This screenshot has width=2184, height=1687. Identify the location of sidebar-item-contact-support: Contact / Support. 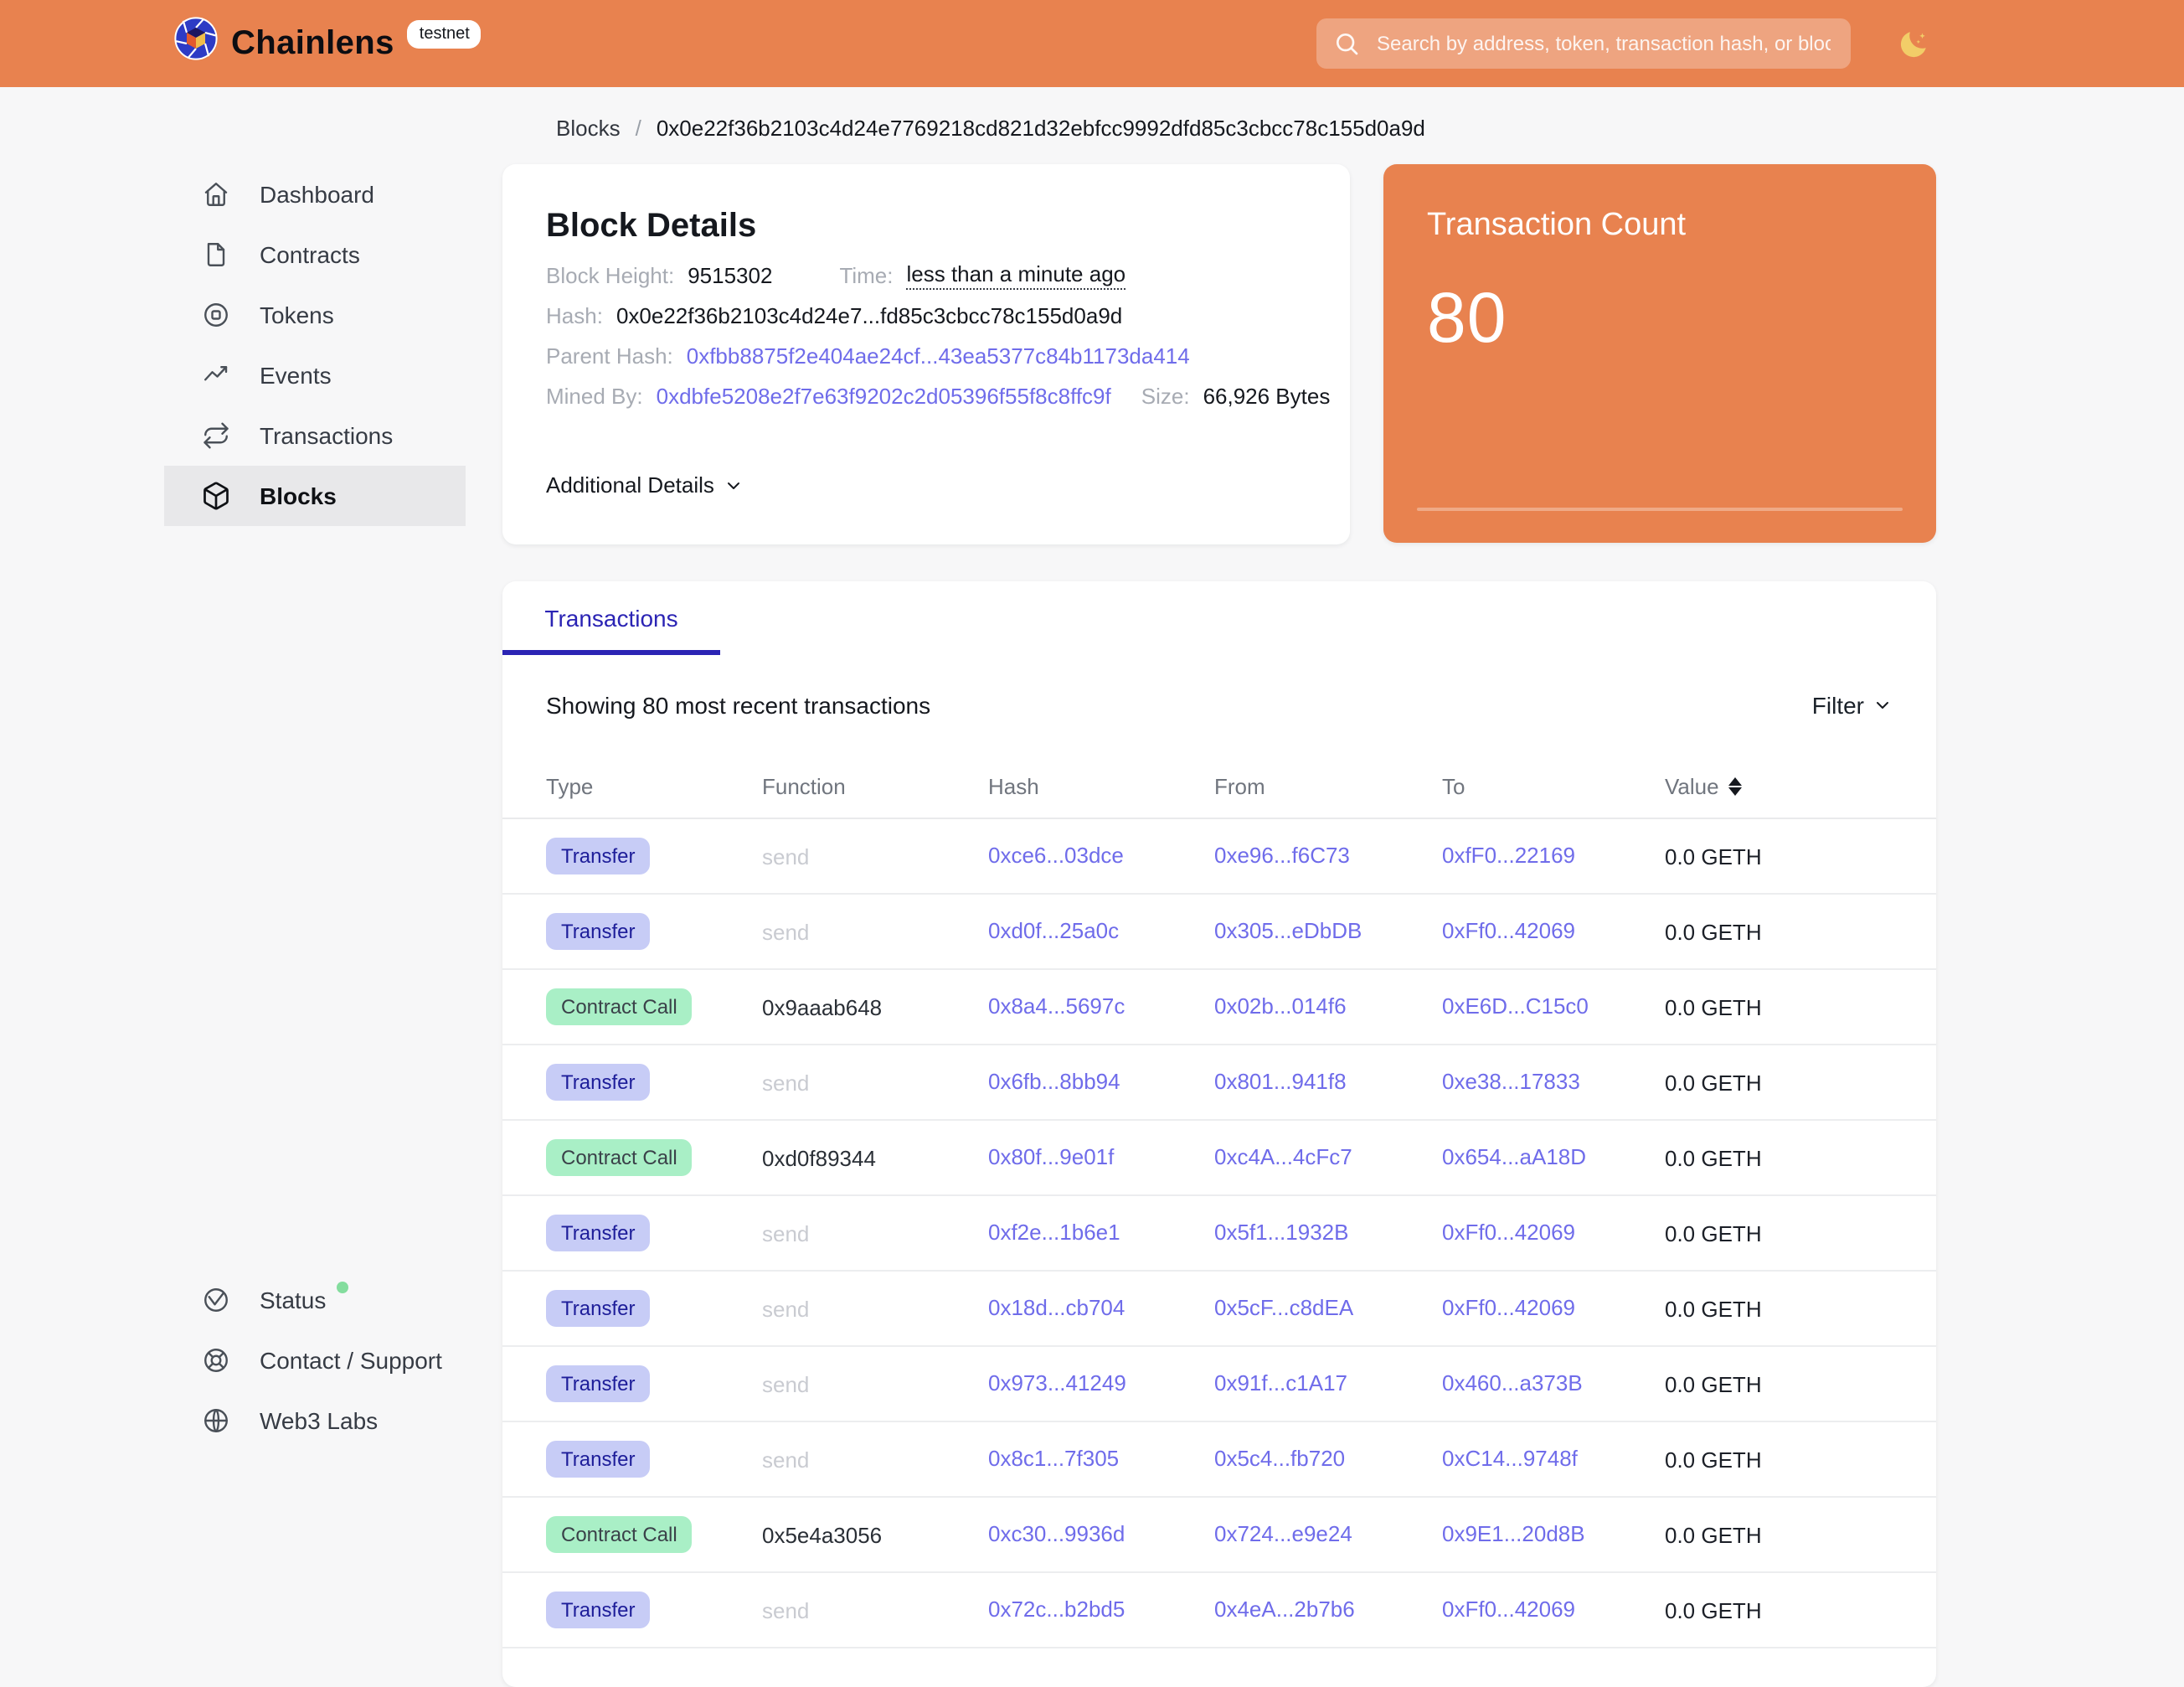
(315, 1360).